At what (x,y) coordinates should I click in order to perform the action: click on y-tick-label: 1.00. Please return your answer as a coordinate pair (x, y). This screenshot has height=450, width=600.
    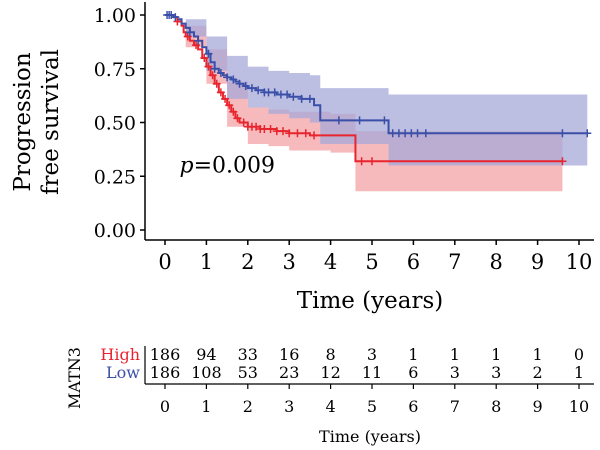
    Looking at the image, I should click on (115, 16).